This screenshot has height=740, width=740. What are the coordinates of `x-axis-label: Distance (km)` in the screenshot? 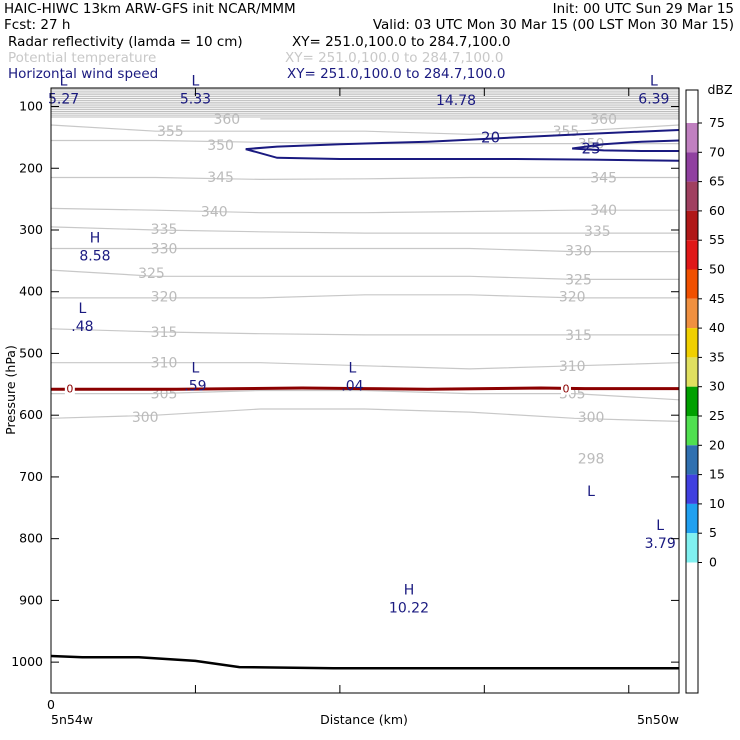 It's located at (364, 719).